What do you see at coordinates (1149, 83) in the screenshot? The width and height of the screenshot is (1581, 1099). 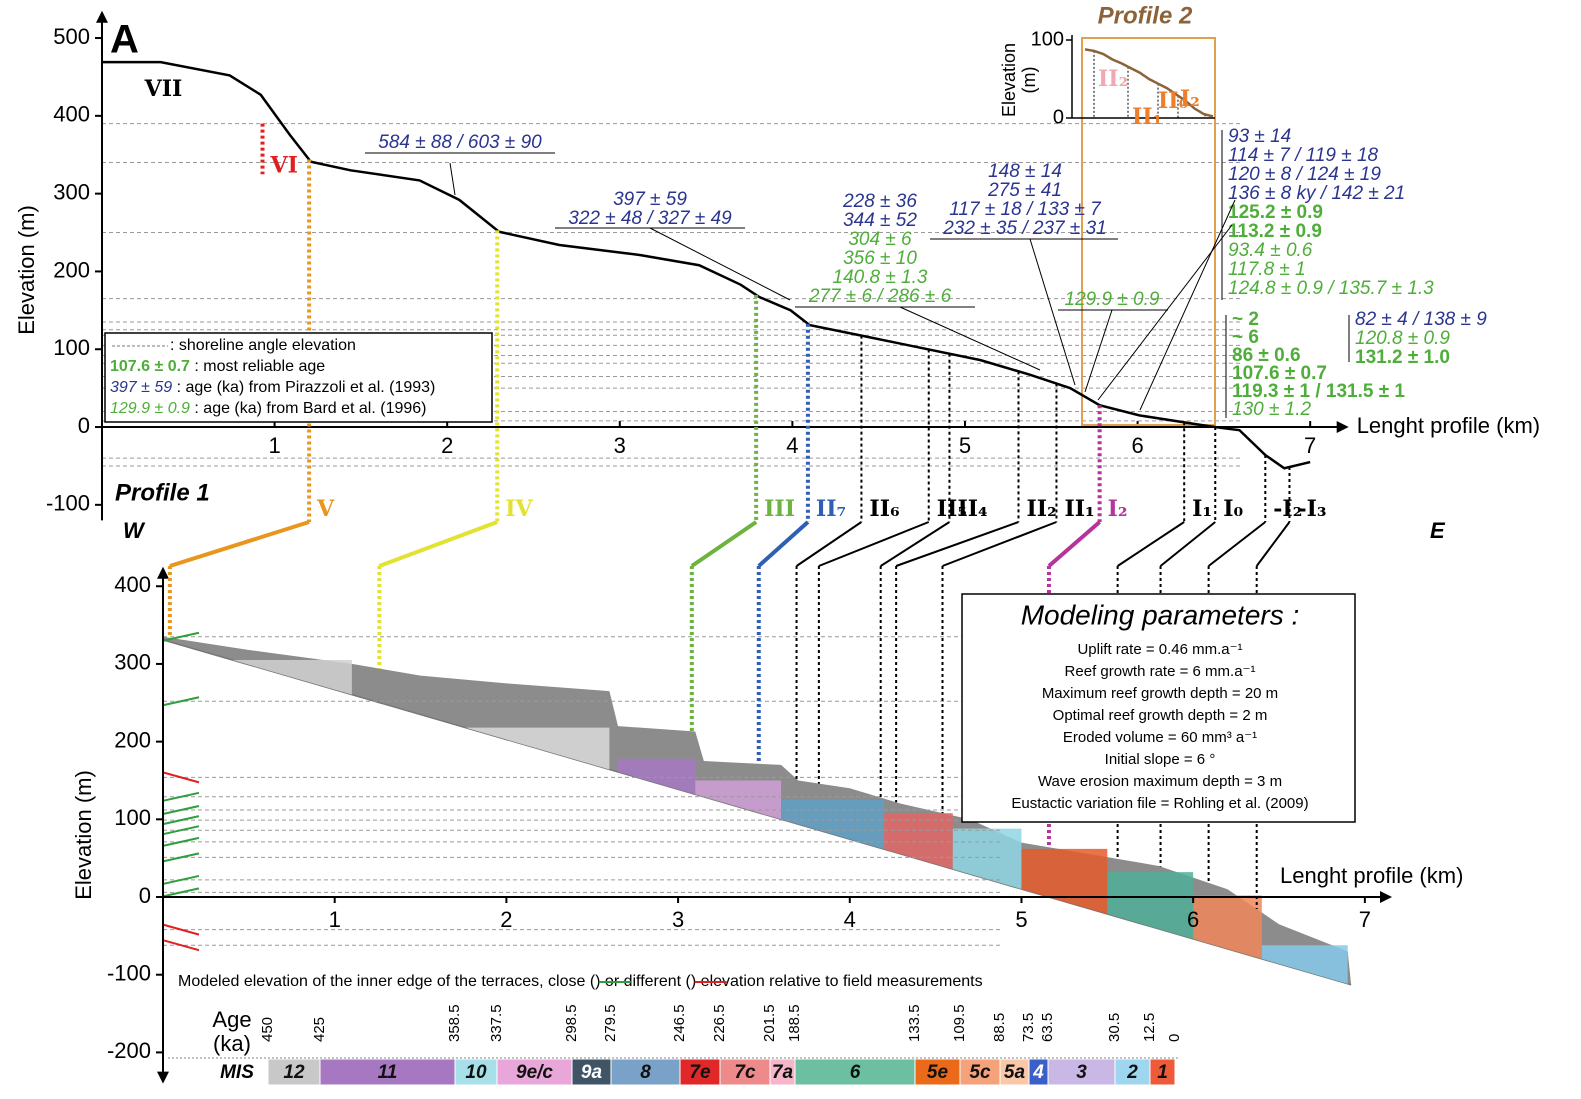 I see `inset-profile` at bounding box center [1149, 83].